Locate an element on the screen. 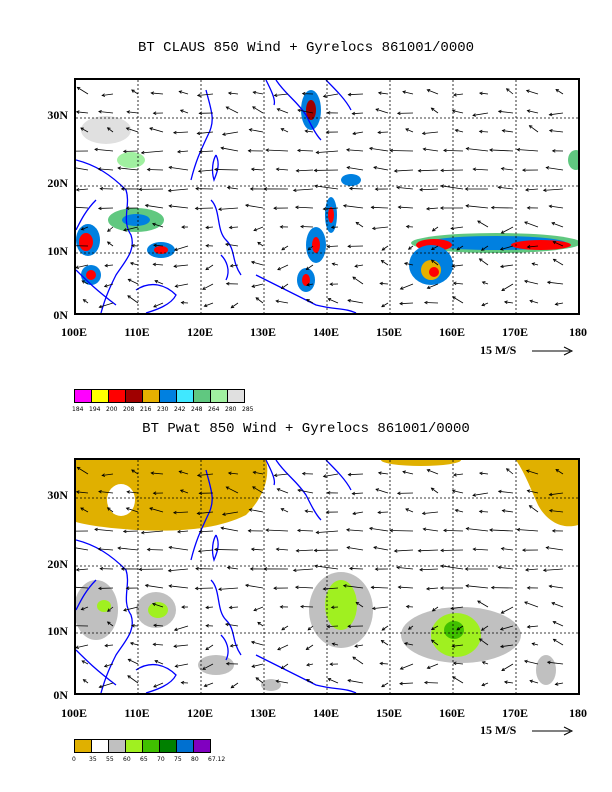  bottom-scale-label: 15 M/S is located at coordinates (498, 730).